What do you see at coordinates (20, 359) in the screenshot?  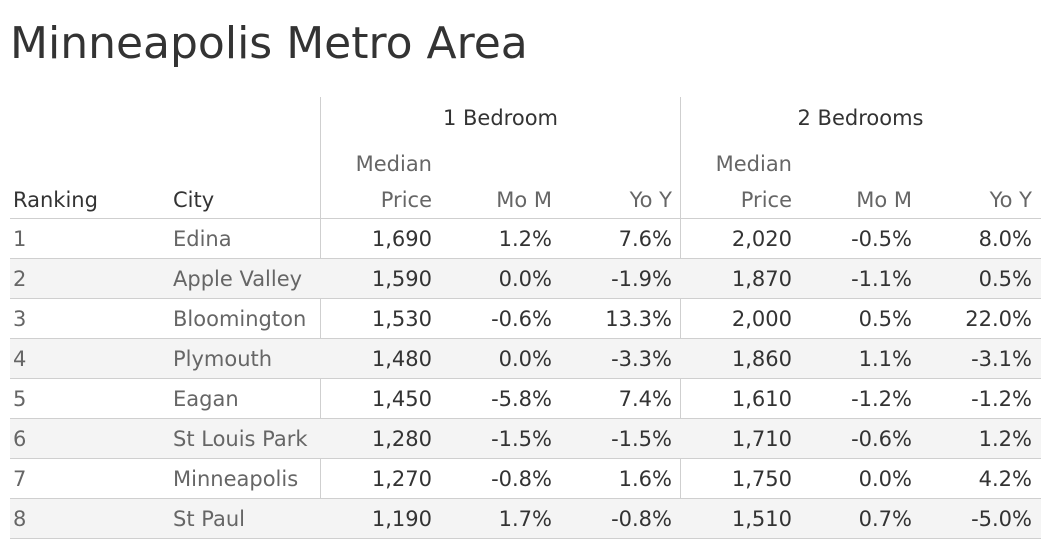 I see `table-cell-rank: 4` at bounding box center [20, 359].